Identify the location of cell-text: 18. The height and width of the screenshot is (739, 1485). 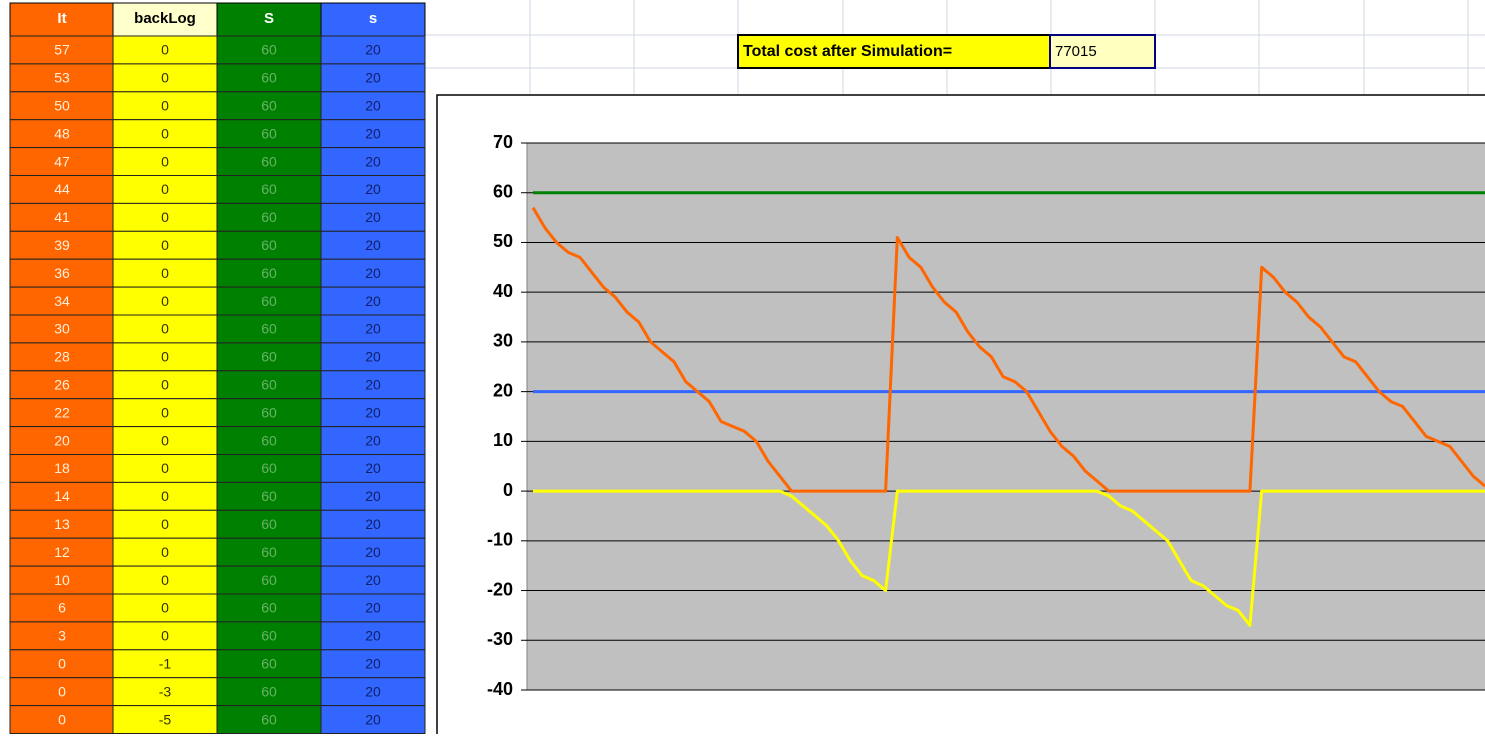
(62, 468).